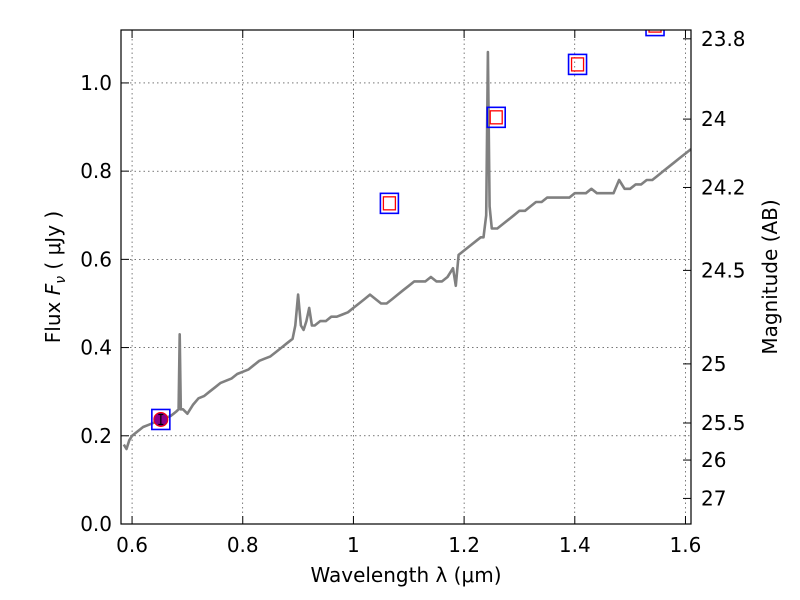 This screenshot has height=600, width=800. Describe the element at coordinates (723, 39) in the screenshot. I see `y2-tick-label: 23.8` at that location.